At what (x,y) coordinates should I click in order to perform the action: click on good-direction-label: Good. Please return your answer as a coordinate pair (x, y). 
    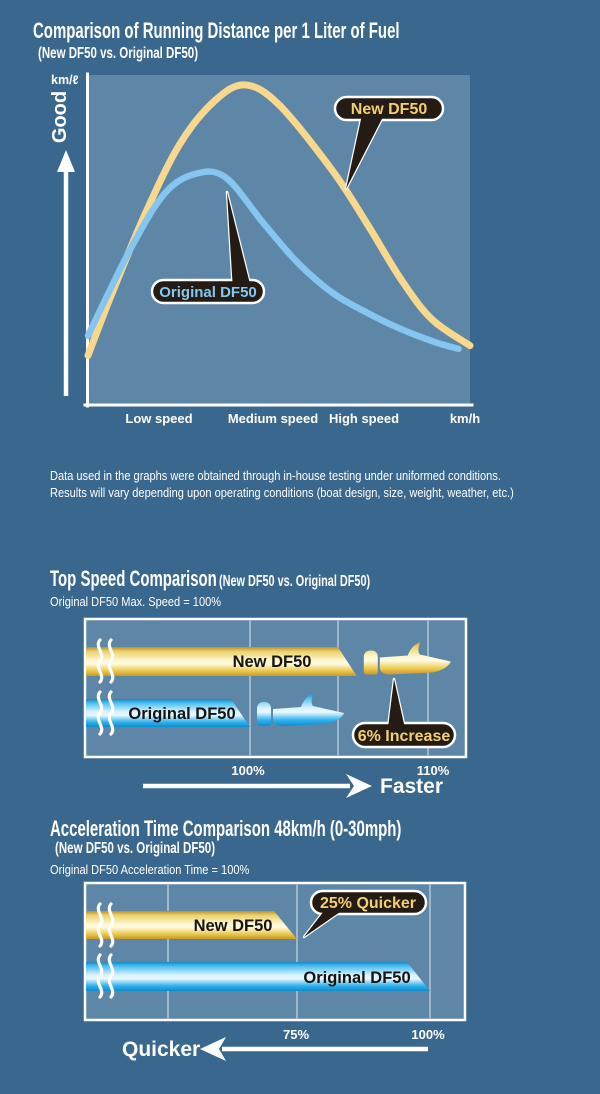
    Looking at the image, I should click on (60, 117).